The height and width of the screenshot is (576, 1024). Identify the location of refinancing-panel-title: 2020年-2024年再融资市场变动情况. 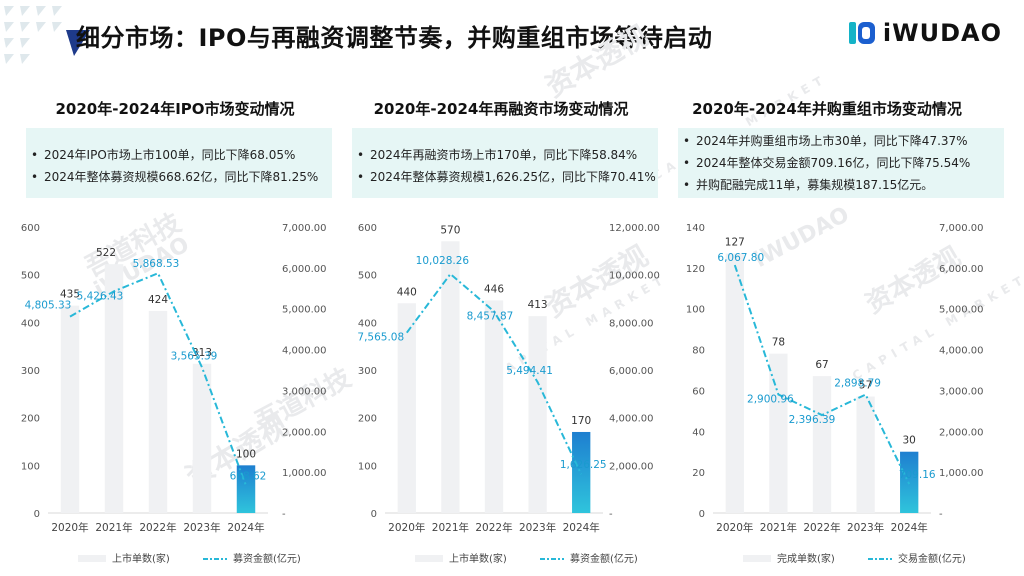
(501, 109).